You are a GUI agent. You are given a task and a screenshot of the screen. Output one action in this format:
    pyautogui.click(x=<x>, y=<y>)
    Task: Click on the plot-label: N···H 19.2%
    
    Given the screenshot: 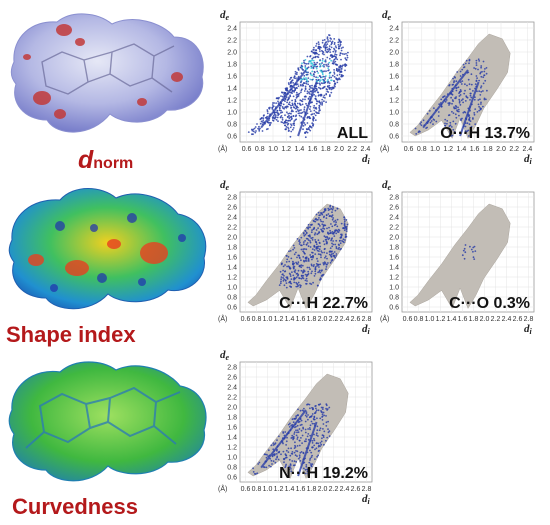 What is the action you would take?
    pyautogui.click(x=323, y=473)
    